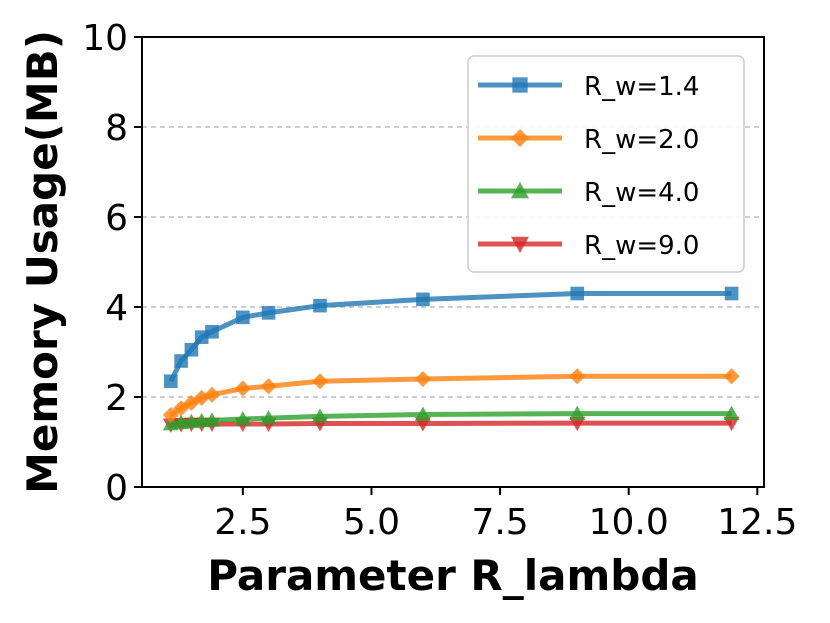  What do you see at coordinates (629, 522) in the screenshot?
I see `x-tick-label: 10.0` at bounding box center [629, 522].